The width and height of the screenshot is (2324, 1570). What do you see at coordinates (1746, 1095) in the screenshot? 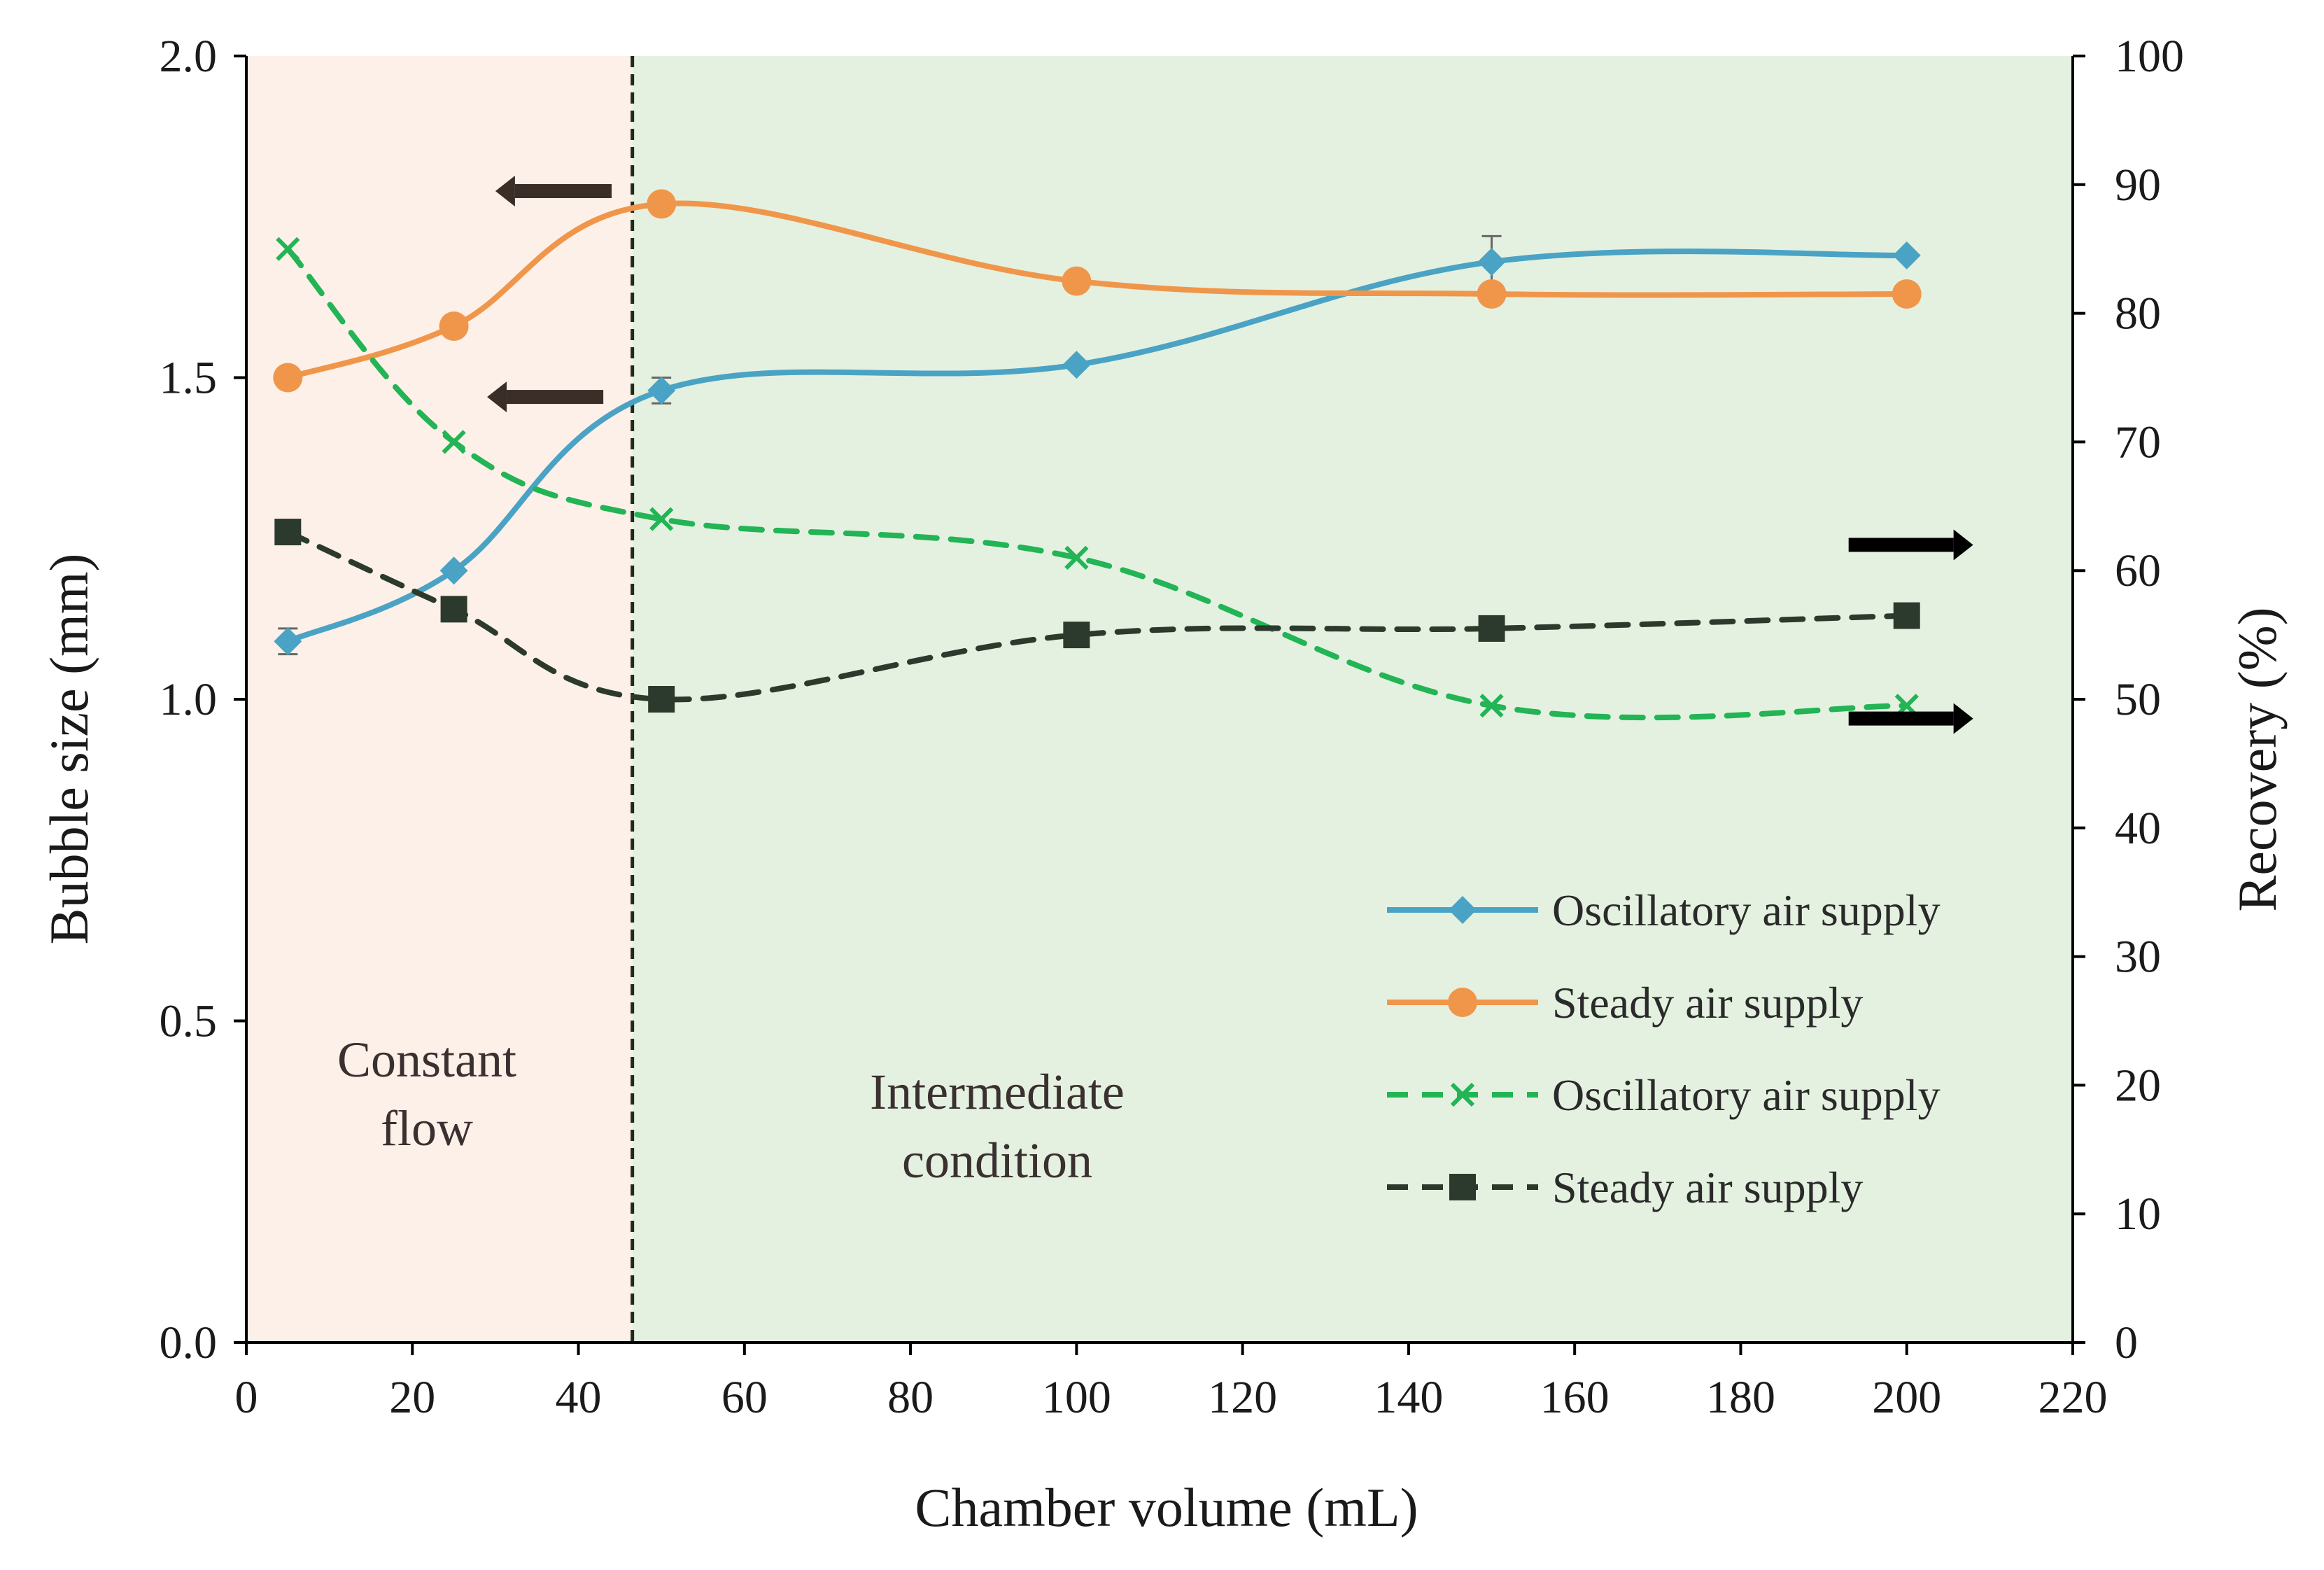
I see `legend-label-2: Oscillatory air supply` at bounding box center [1746, 1095].